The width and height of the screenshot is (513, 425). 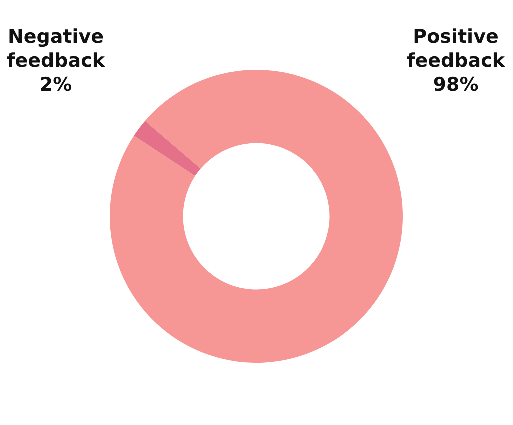 What do you see at coordinates (56, 85) in the screenshot?
I see `data-label: 2%` at bounding box center [56, 85].